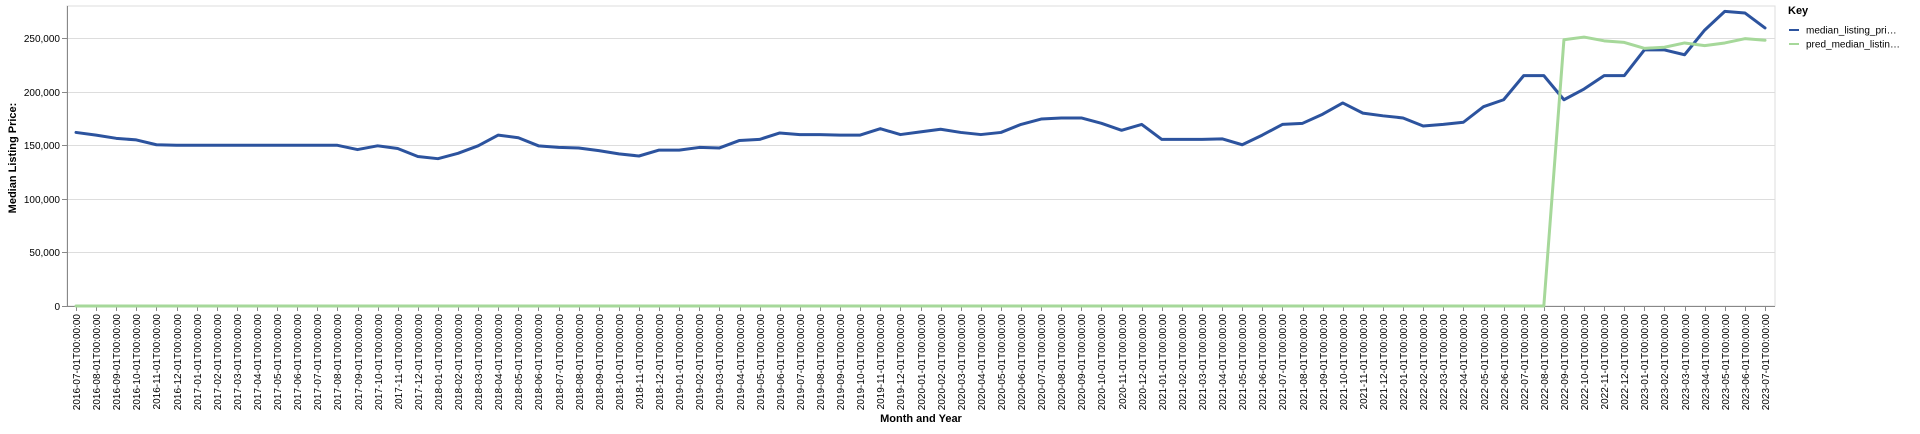 This screenshot has width=1920, height=434. Describe the element at coordinates (1324, 362) in the screenshot. I see `x-tick-label: 2021-09-01T00:00:00` at that location.